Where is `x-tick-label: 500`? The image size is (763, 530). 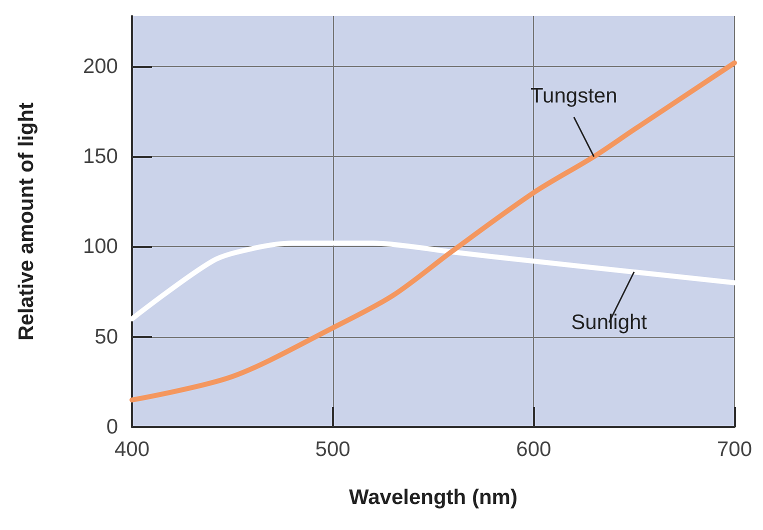
x-tick-label: 500 is located at coordinates (332, 449).